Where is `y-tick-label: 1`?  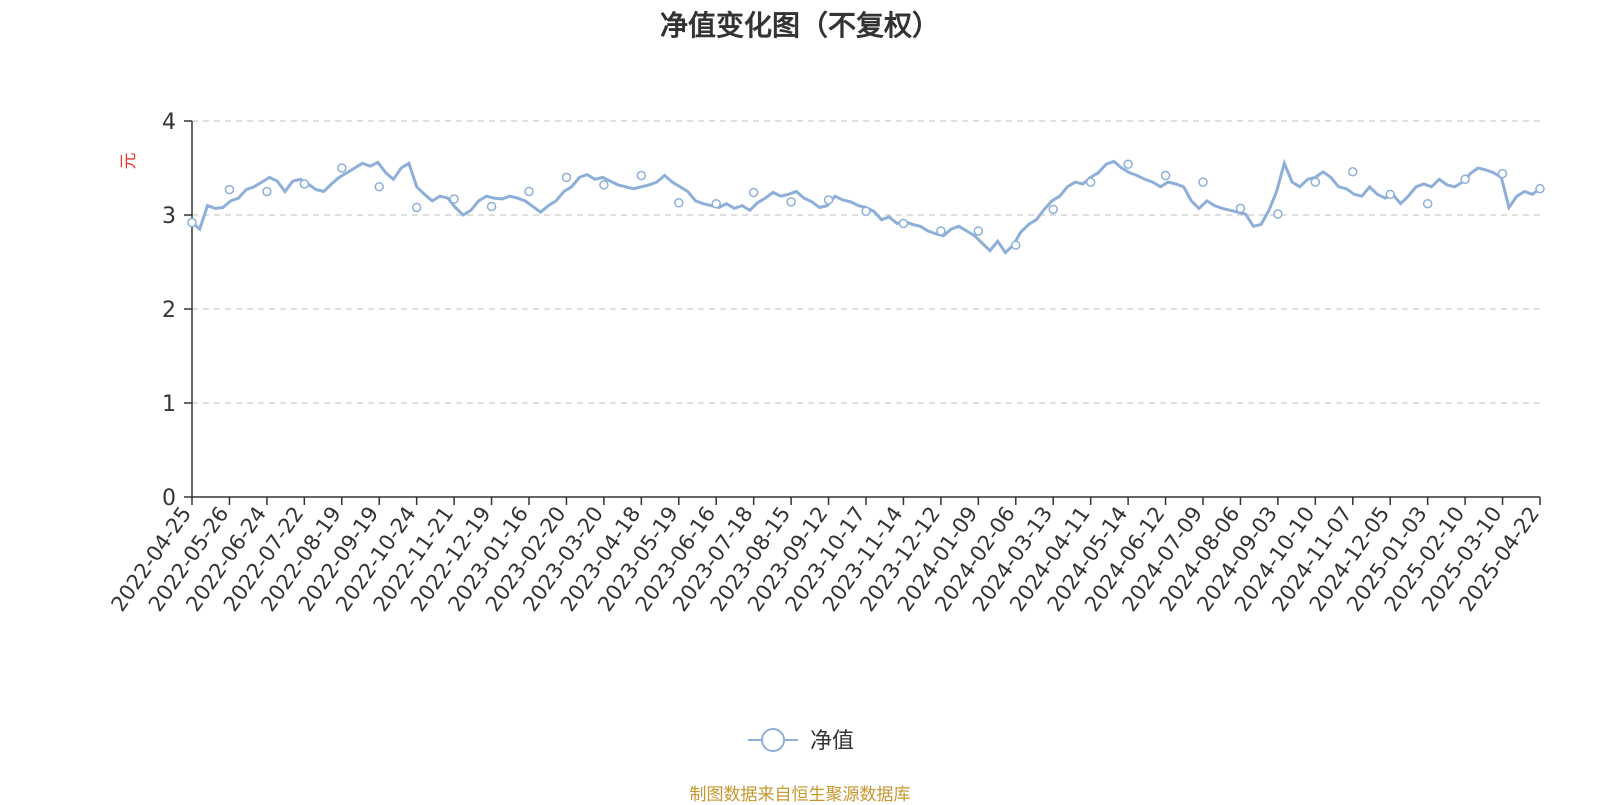
y-tick-label: 1 is located at coordinates (169, 404).